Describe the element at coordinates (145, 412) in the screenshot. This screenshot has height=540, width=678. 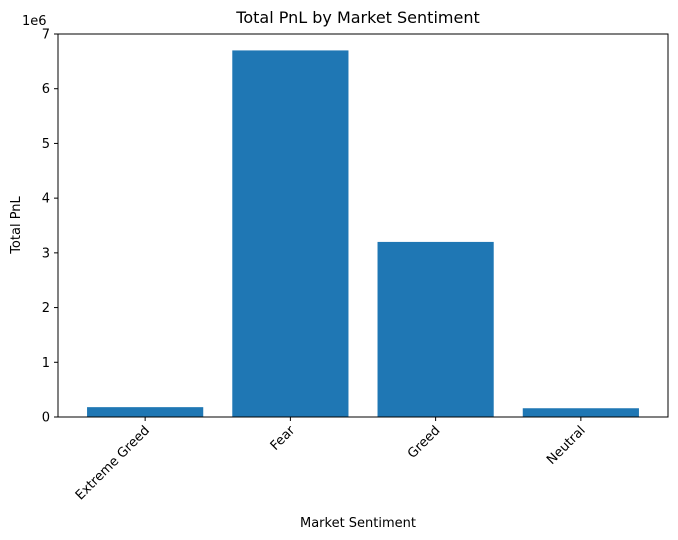
I see `bar-extreme-greed` at that location.